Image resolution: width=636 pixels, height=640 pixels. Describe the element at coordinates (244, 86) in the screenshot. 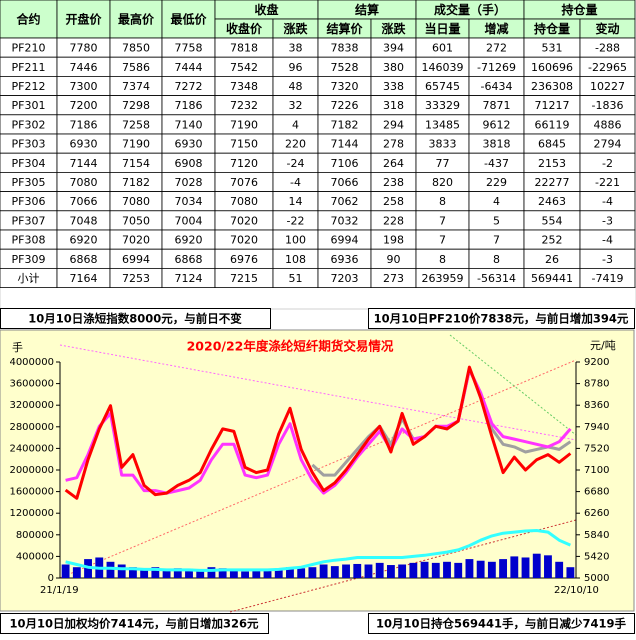

I see `table-cell-text: 7348` at that location.